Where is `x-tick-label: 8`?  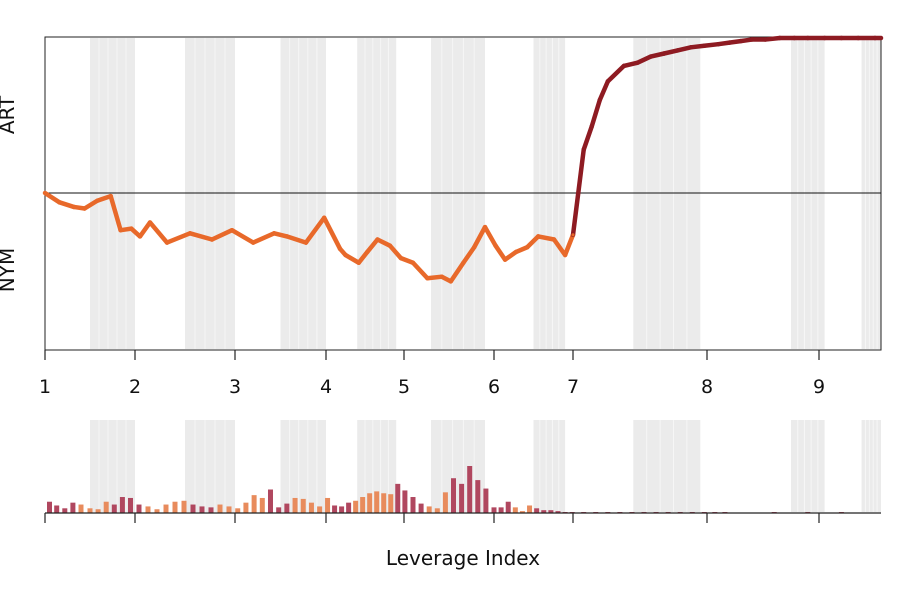
x-tick-label: 8 is located at coordinates (707, 387).